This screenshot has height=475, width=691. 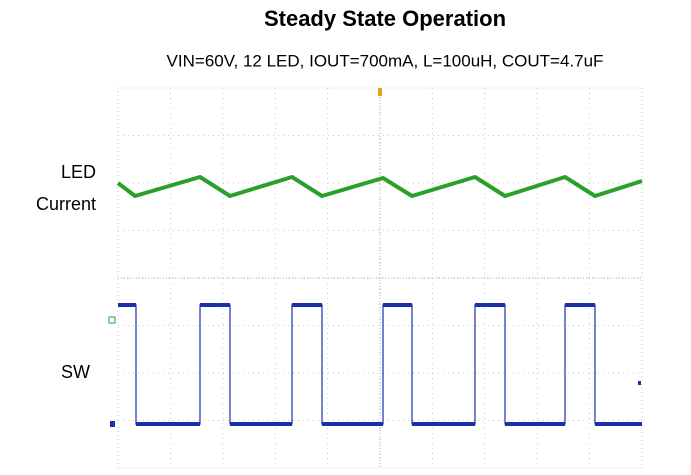 I want to click on led-current-trace, so click(x=379, y=186).